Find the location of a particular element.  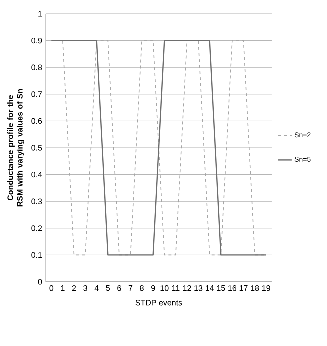

x-tick-label: 2 is located at coordinates (74, 289).